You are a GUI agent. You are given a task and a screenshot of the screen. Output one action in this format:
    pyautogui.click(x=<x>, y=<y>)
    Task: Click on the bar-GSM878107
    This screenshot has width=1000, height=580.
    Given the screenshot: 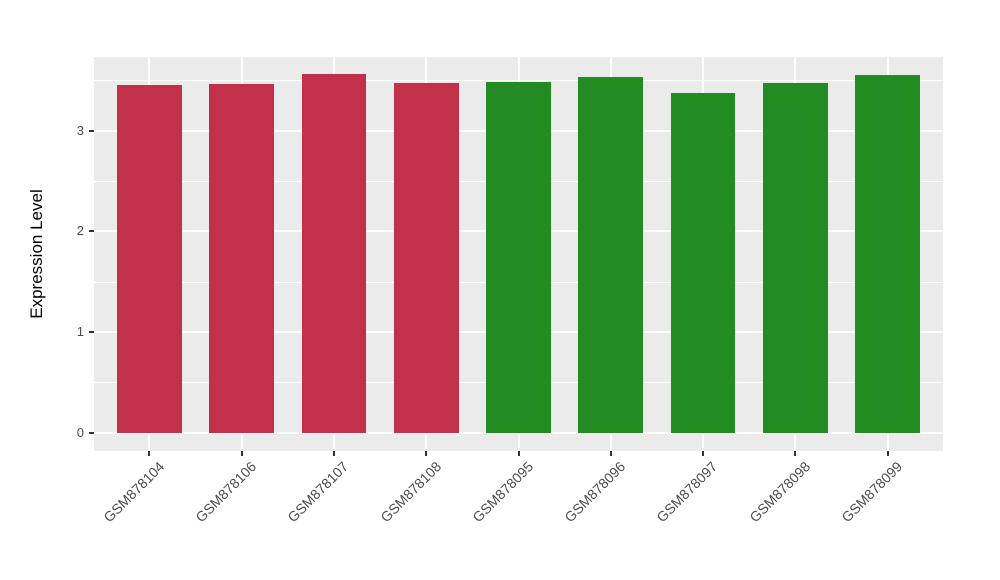 What is the action you would take?
    pyautogui.click(x=334, y=253)
    